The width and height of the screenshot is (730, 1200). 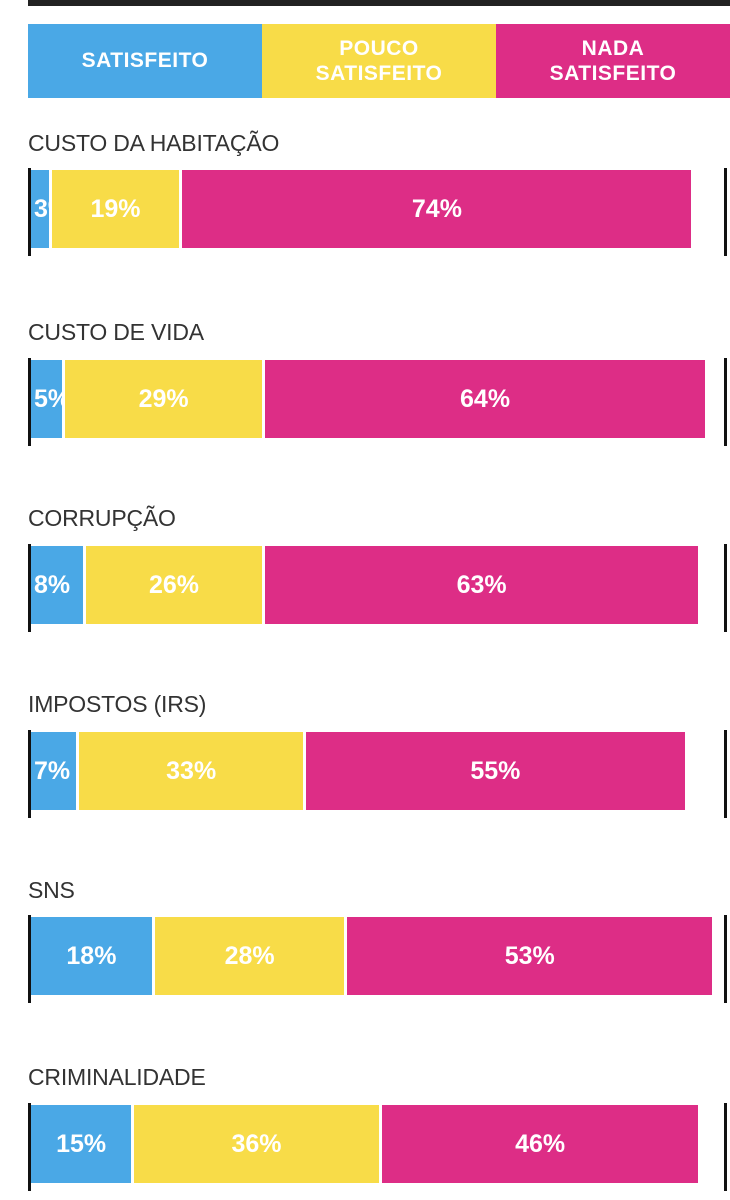 What do you see at coordinates (613, 61) in the screenshot?
I see `legend-item-nada-satisfeito: NADA SATISFEITO` at bounding box center [613, 61].